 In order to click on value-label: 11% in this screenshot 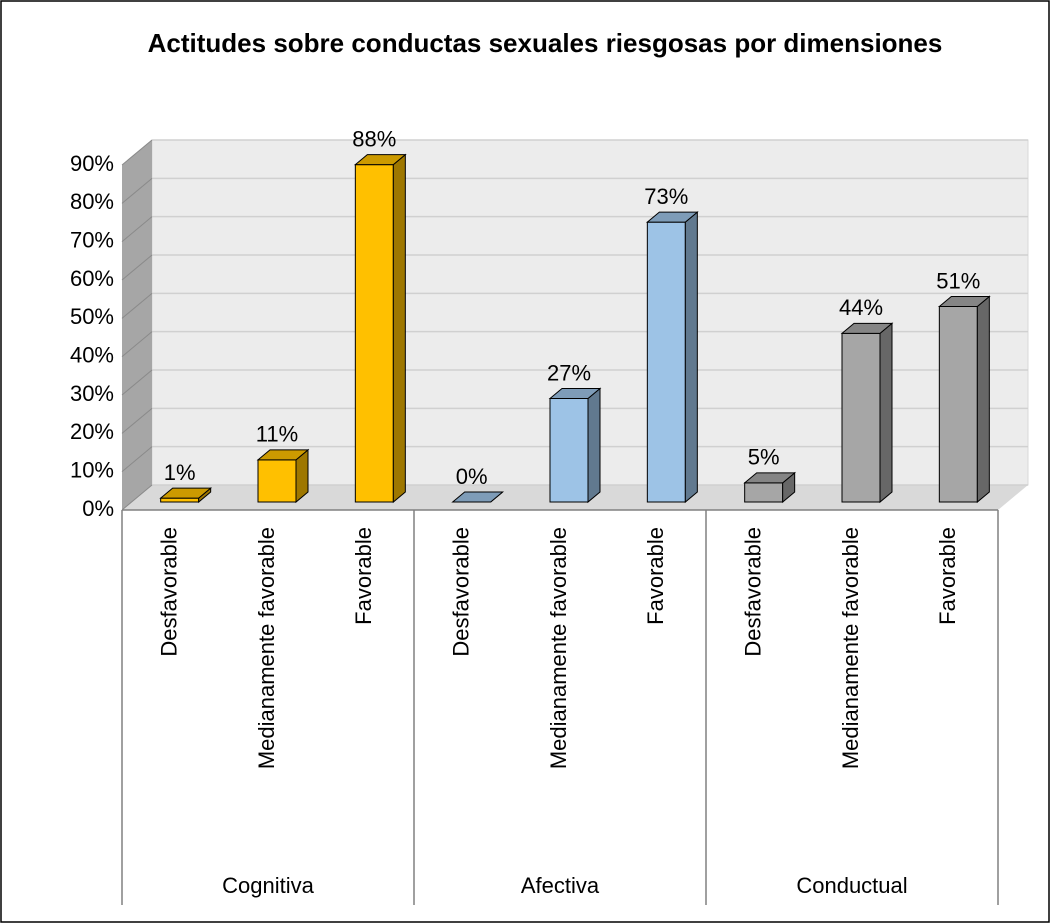, I will do `click(277, 434)`.